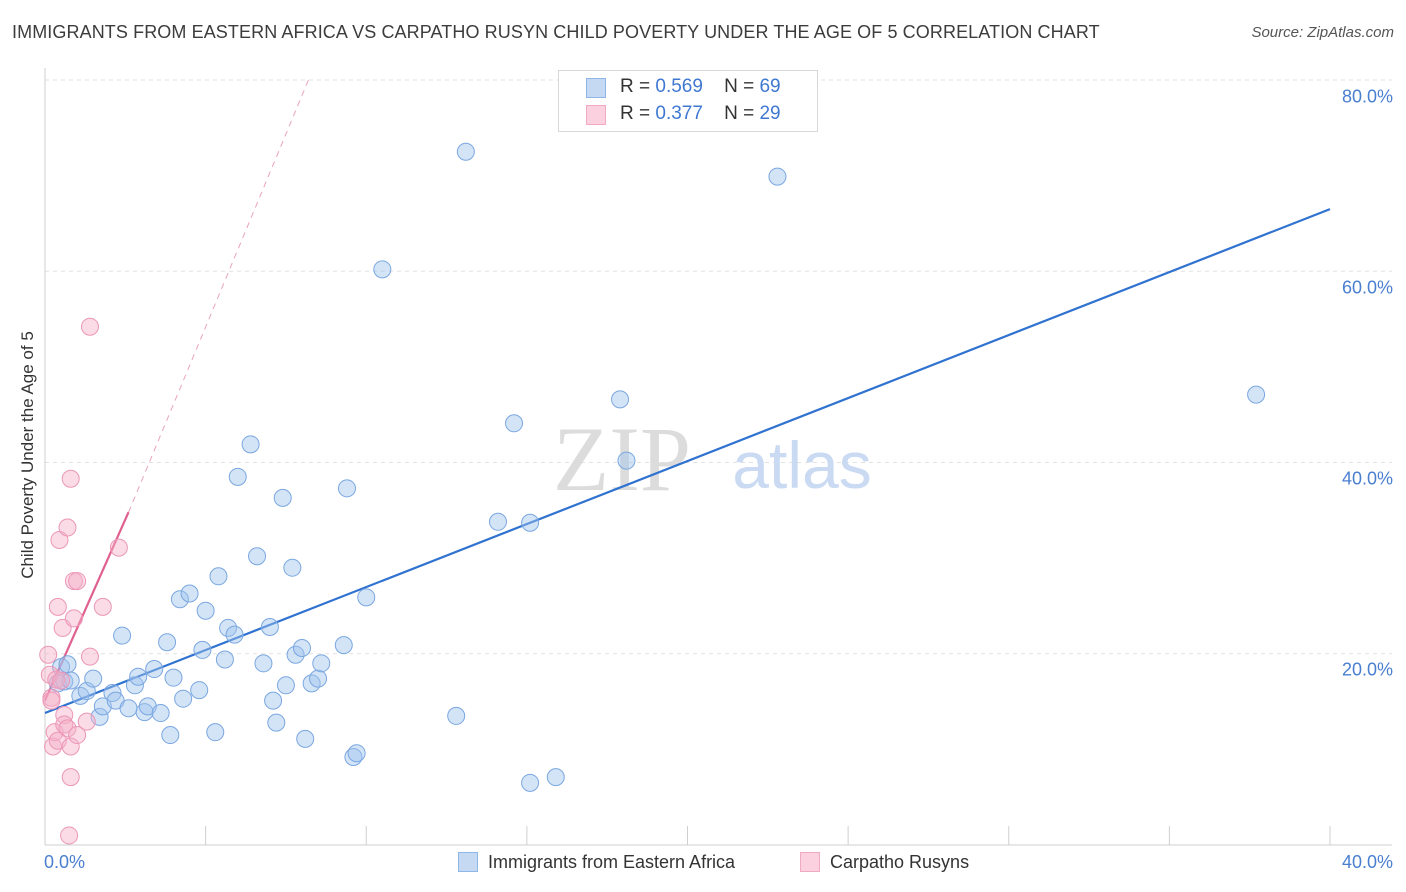 The height and width of the screenshot is (892, 1406). I want to click on legend-n-value: 29, so click(770, 113).